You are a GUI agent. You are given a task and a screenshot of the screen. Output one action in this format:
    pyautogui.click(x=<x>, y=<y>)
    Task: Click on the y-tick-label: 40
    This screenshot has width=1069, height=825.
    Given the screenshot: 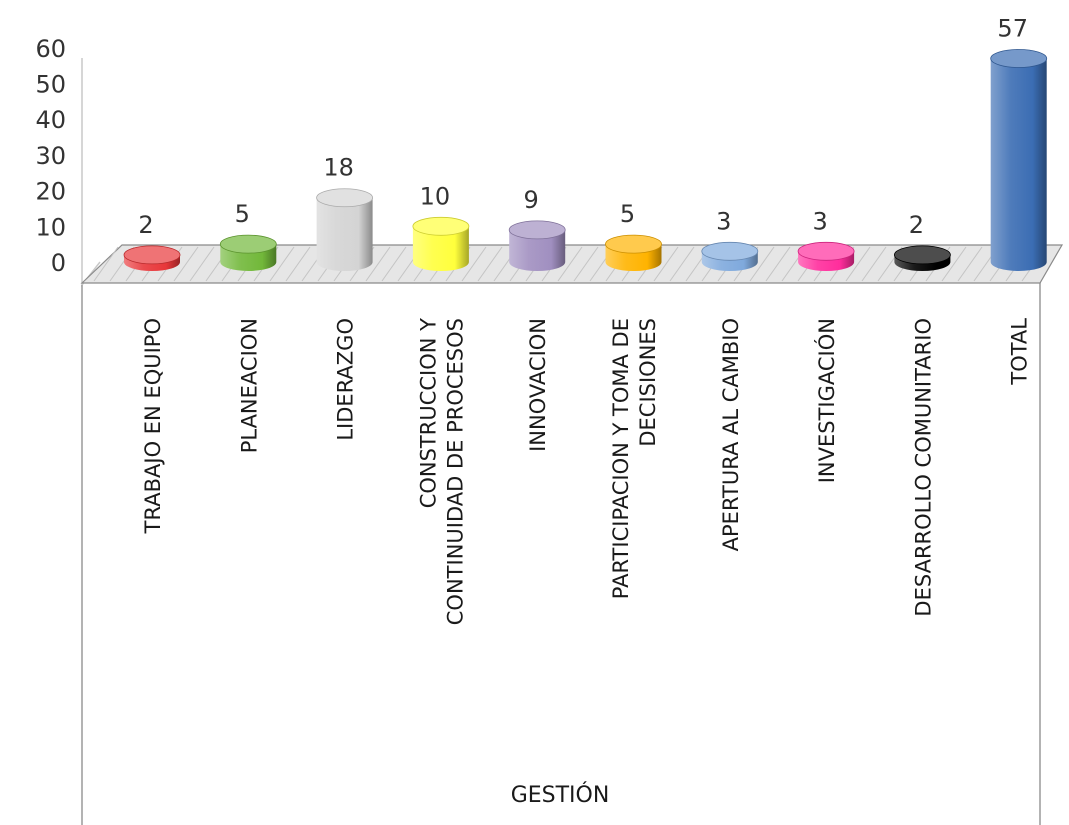 What is the action you would take?
    pyautogui.click(x=50, y=120)
    